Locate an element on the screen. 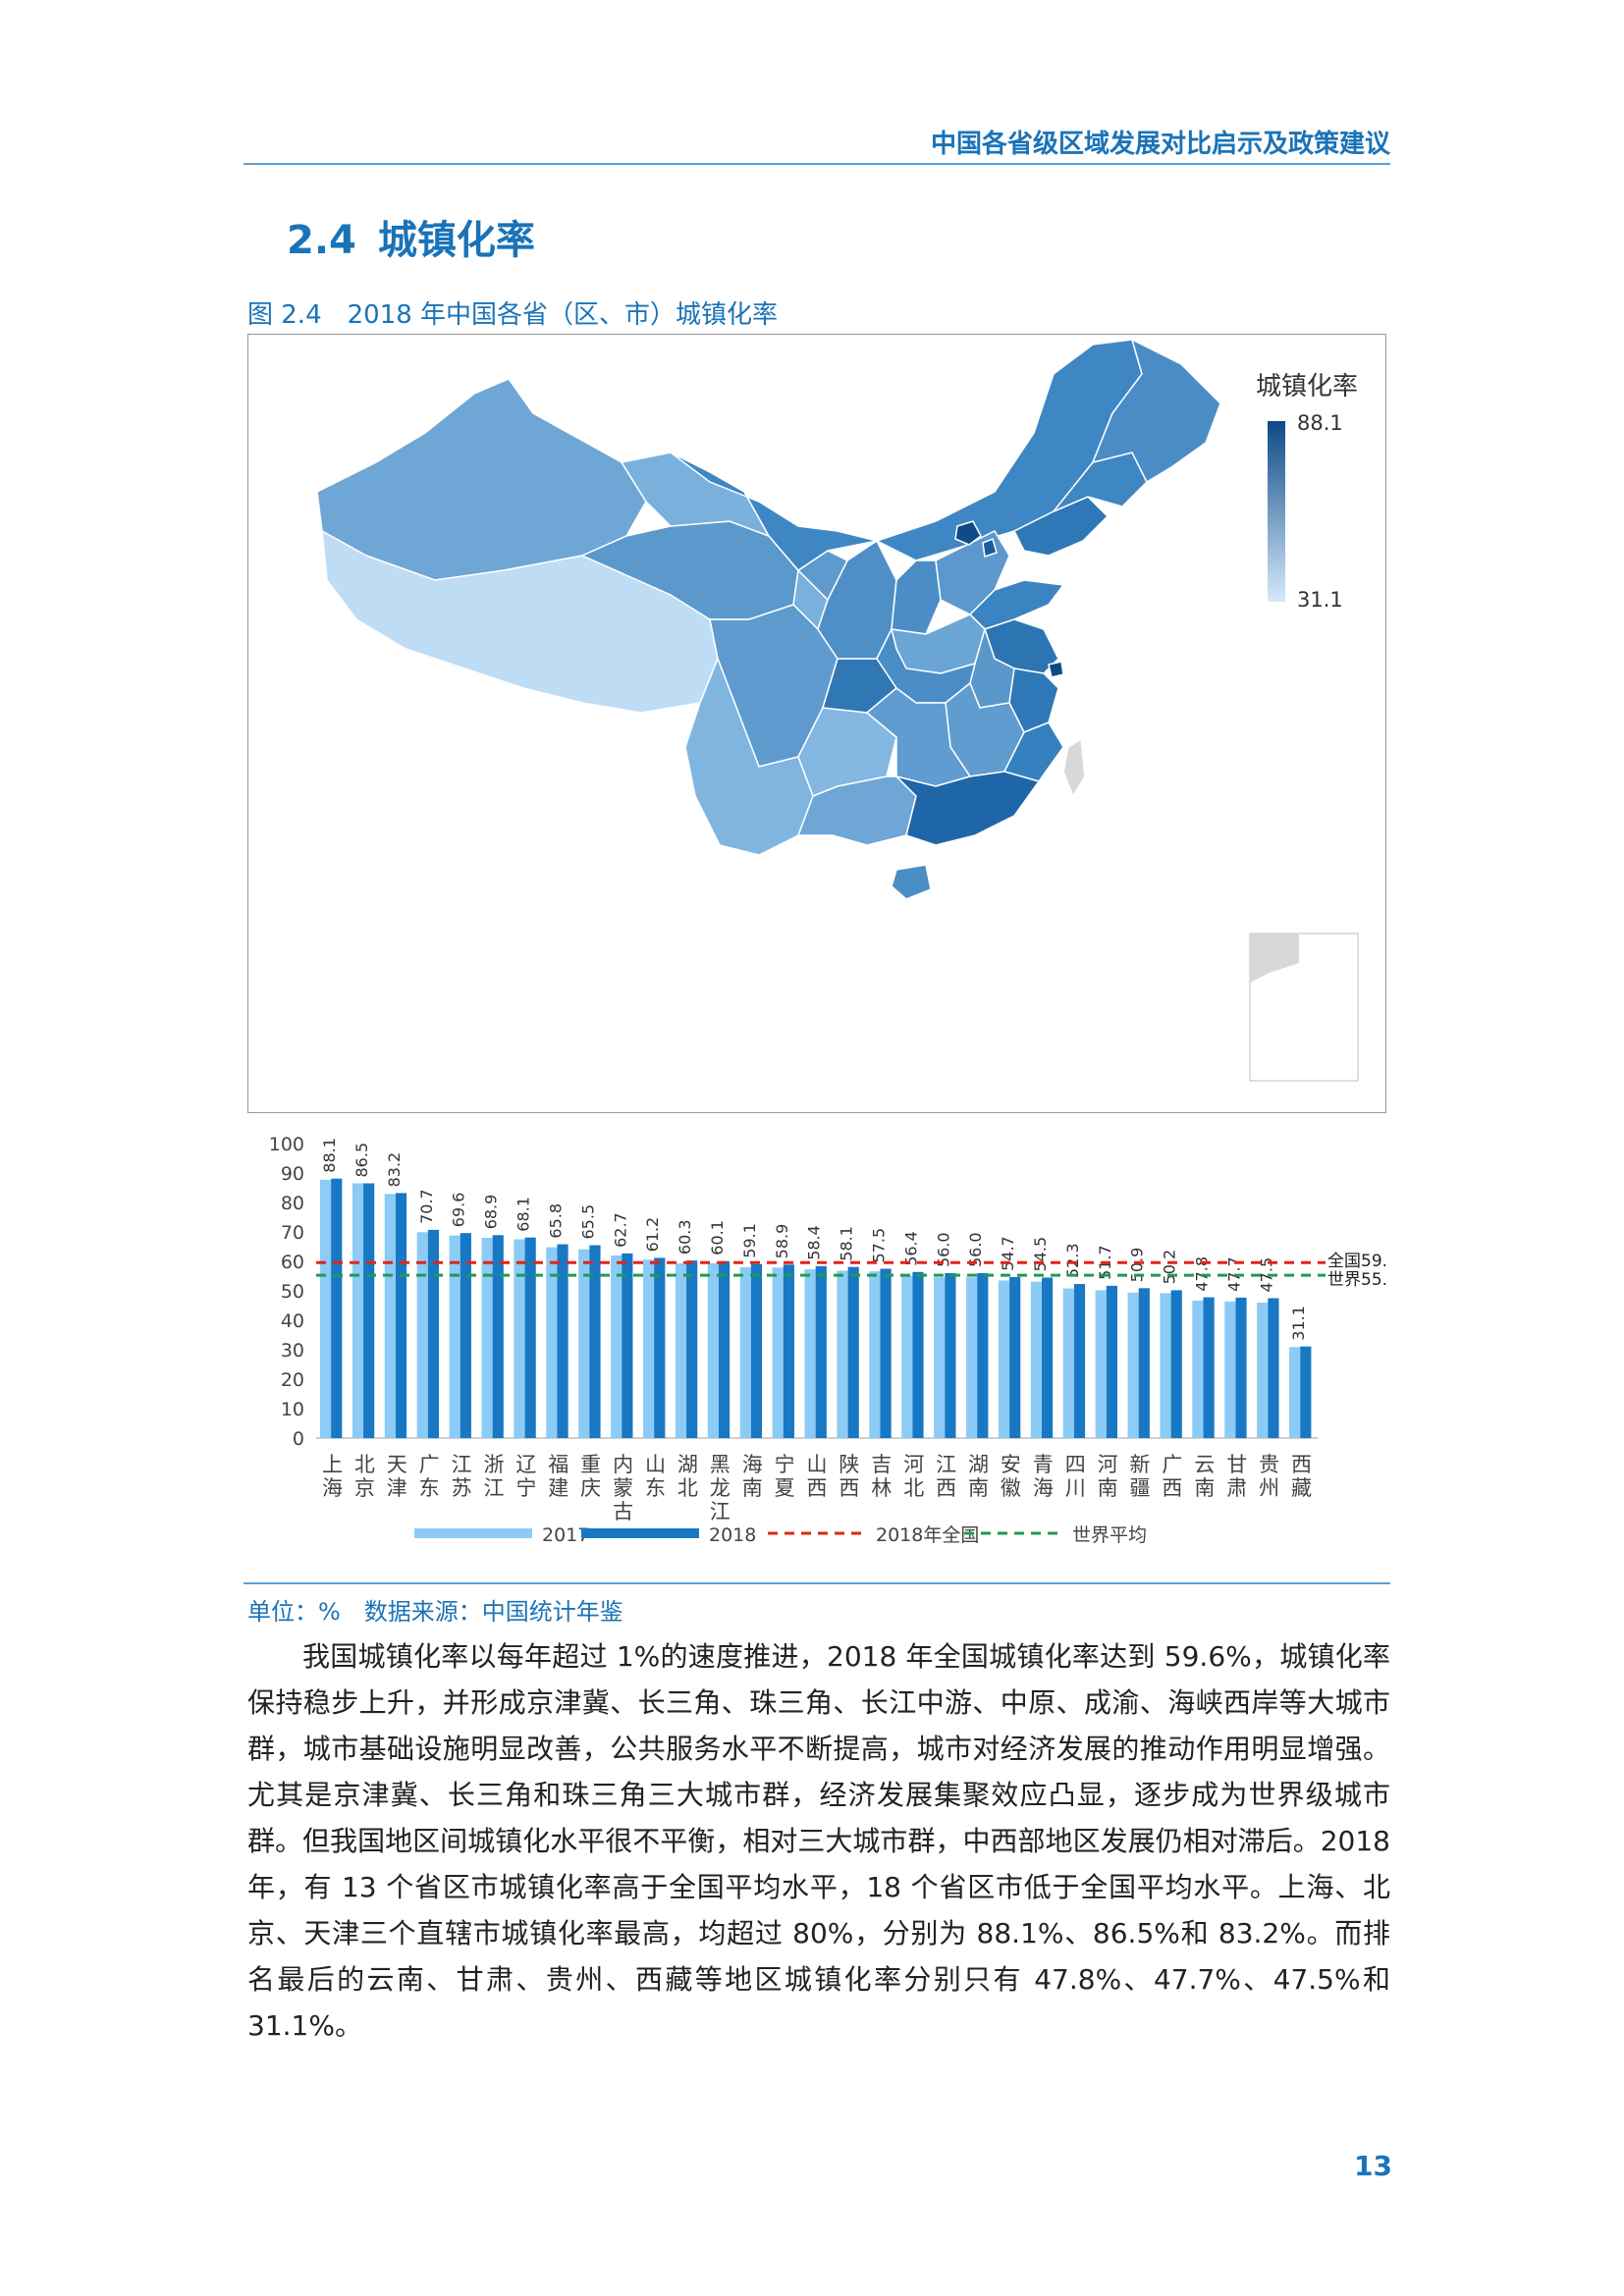  data-label: 65.5 is located at coordinates (587, 1222).